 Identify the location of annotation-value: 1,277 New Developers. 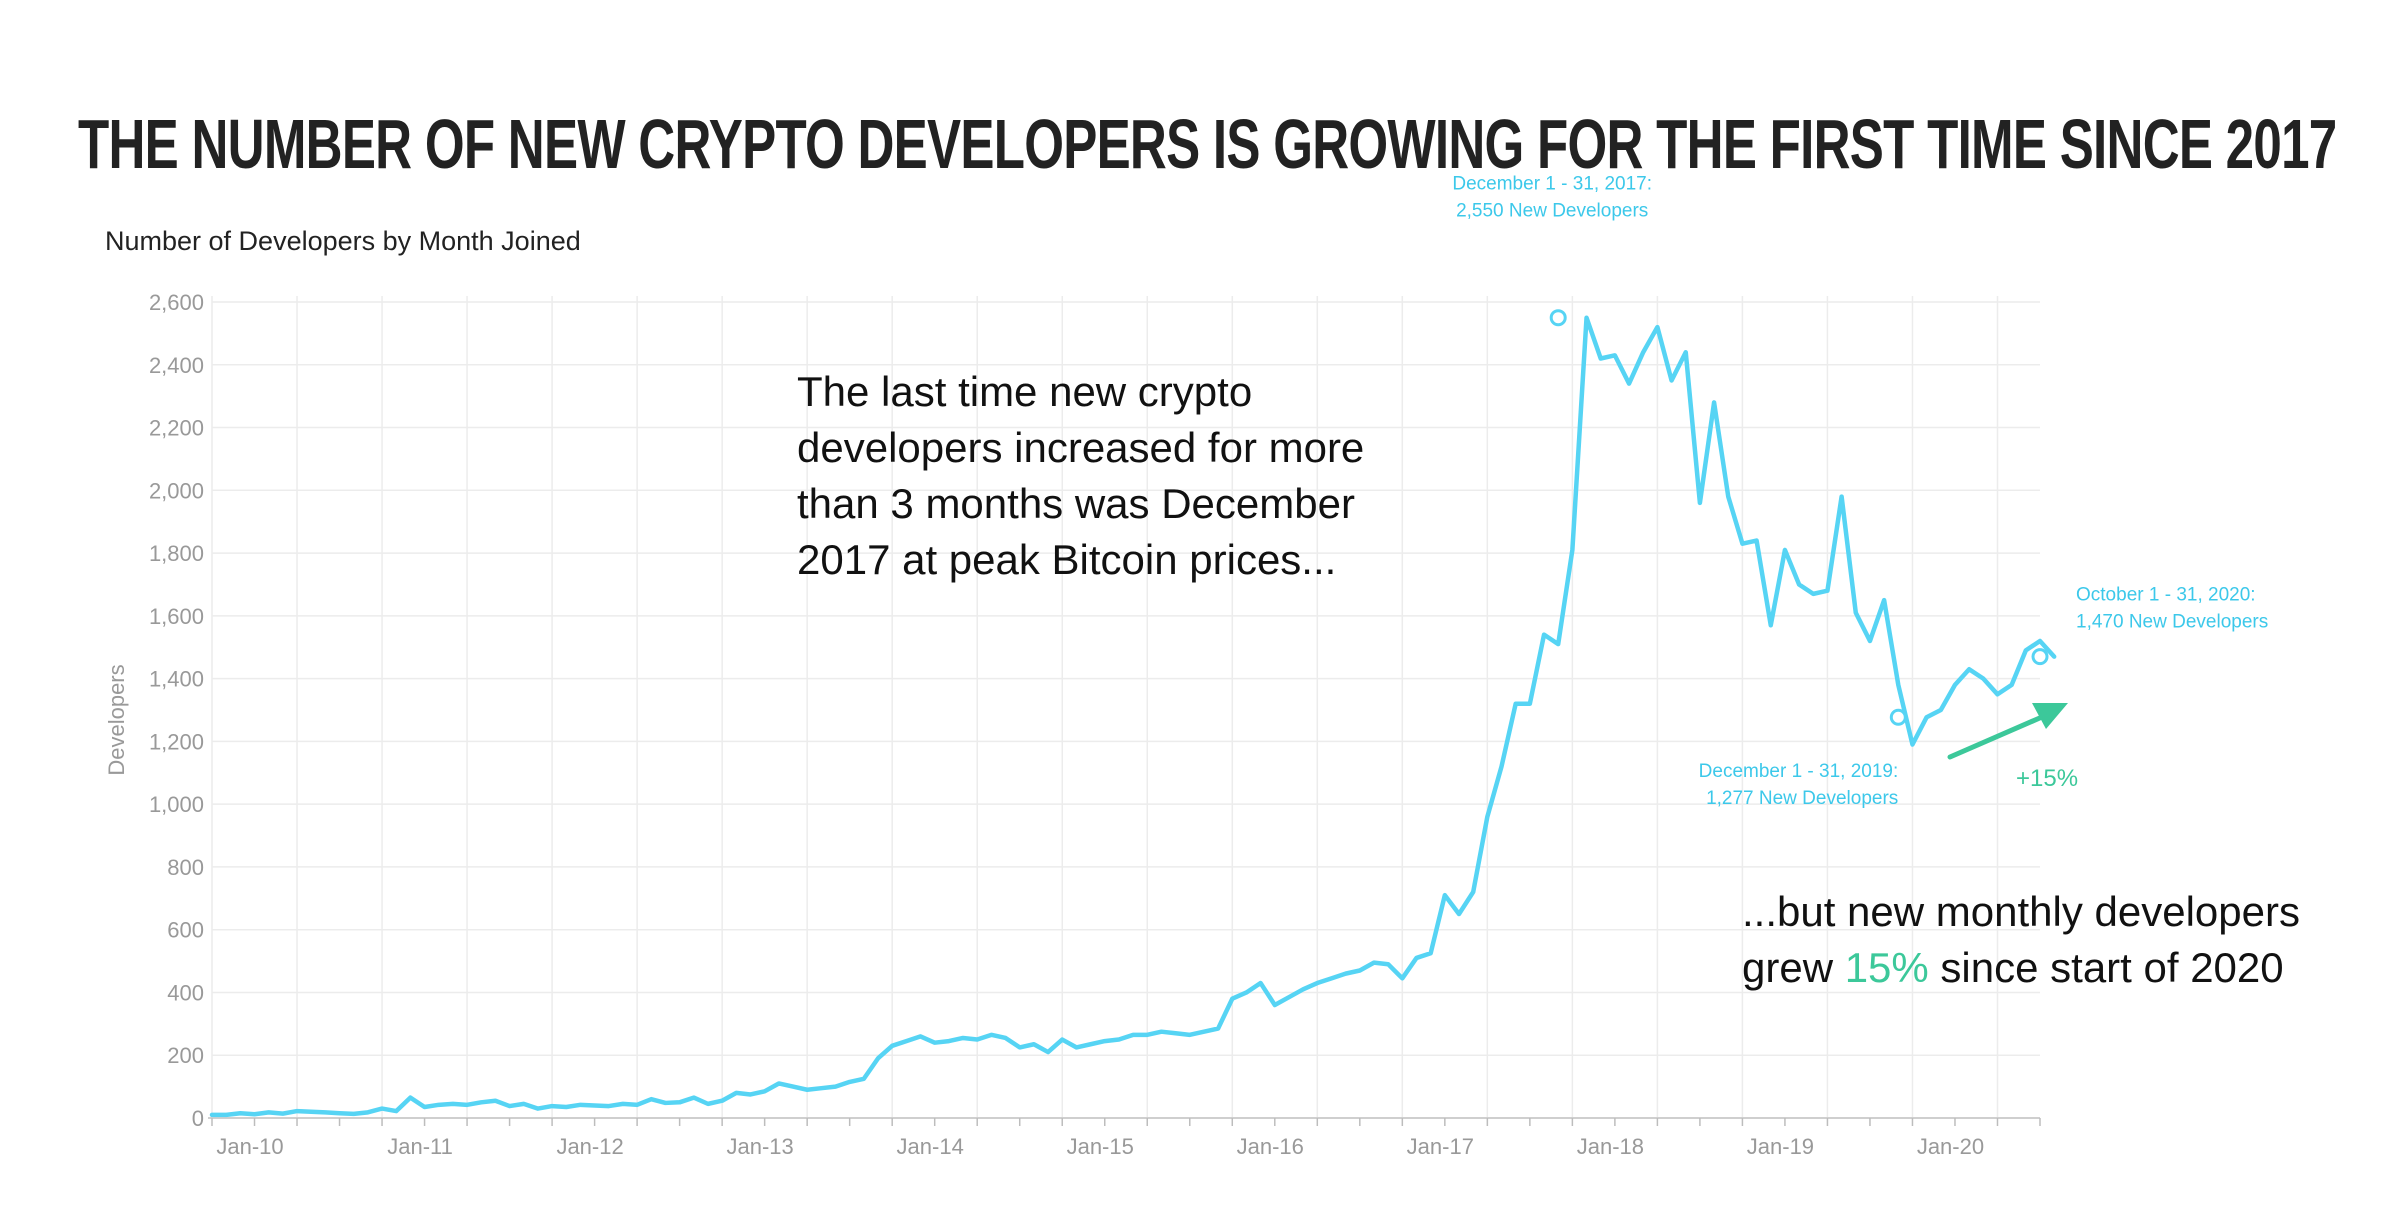
(1802, 798).